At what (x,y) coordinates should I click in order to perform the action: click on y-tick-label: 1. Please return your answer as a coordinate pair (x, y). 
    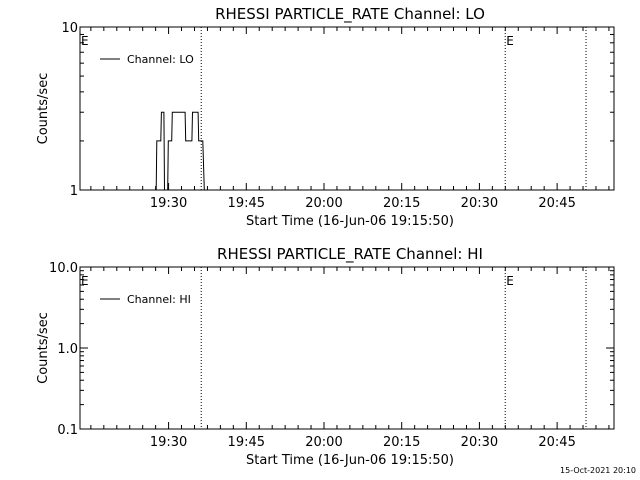
    Looking at the image, I should click on (74, 191).